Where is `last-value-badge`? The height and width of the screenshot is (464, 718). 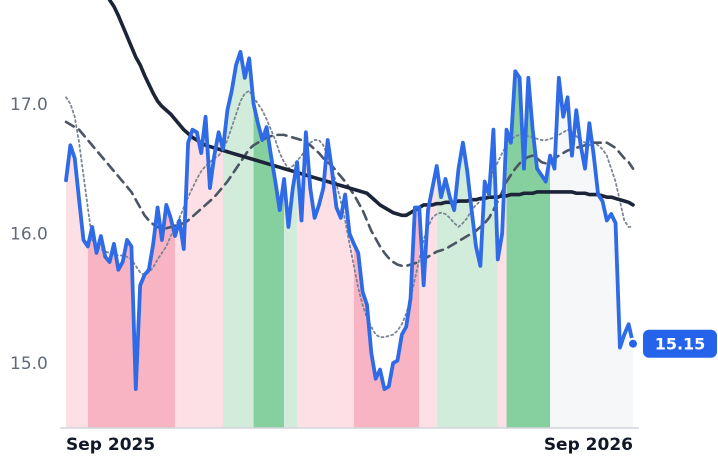 last-value-badge is located at coordinates (680, 343).